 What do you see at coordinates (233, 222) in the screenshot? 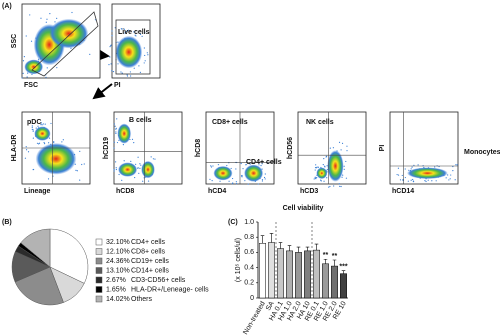
I see `panel-label: (C)` at bounding box center [233, 222].